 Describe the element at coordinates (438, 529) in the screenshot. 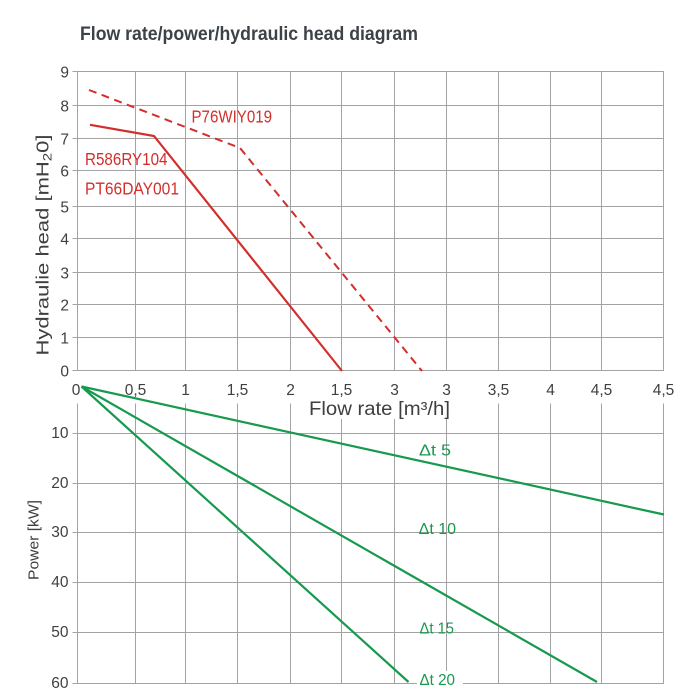

I see `svg-text: Δt 10` at that location.